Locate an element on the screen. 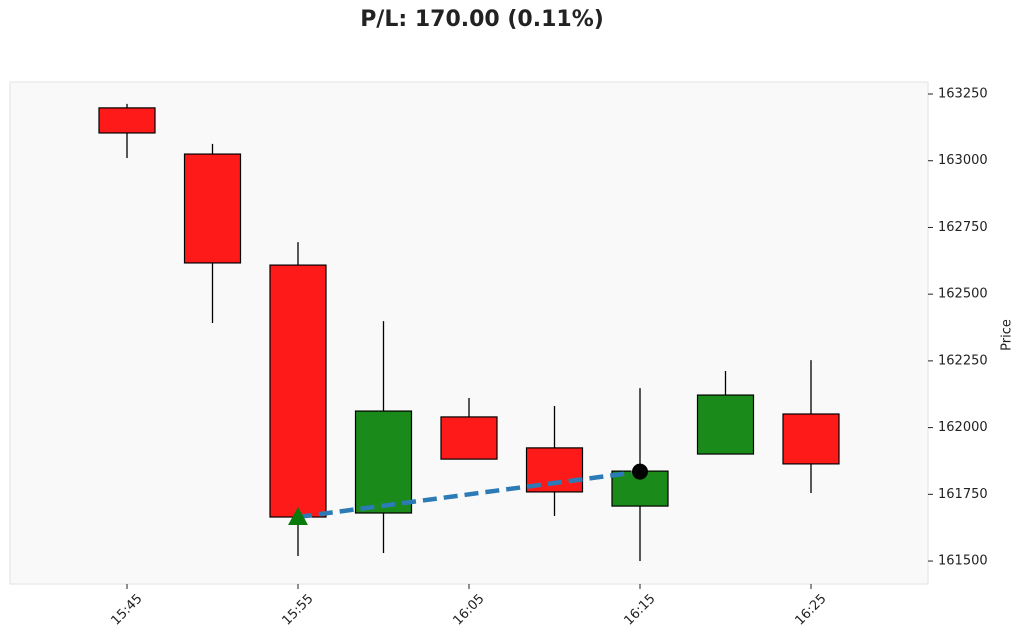  x-tick-label: 16:15 is located at coordinates (639, 609).